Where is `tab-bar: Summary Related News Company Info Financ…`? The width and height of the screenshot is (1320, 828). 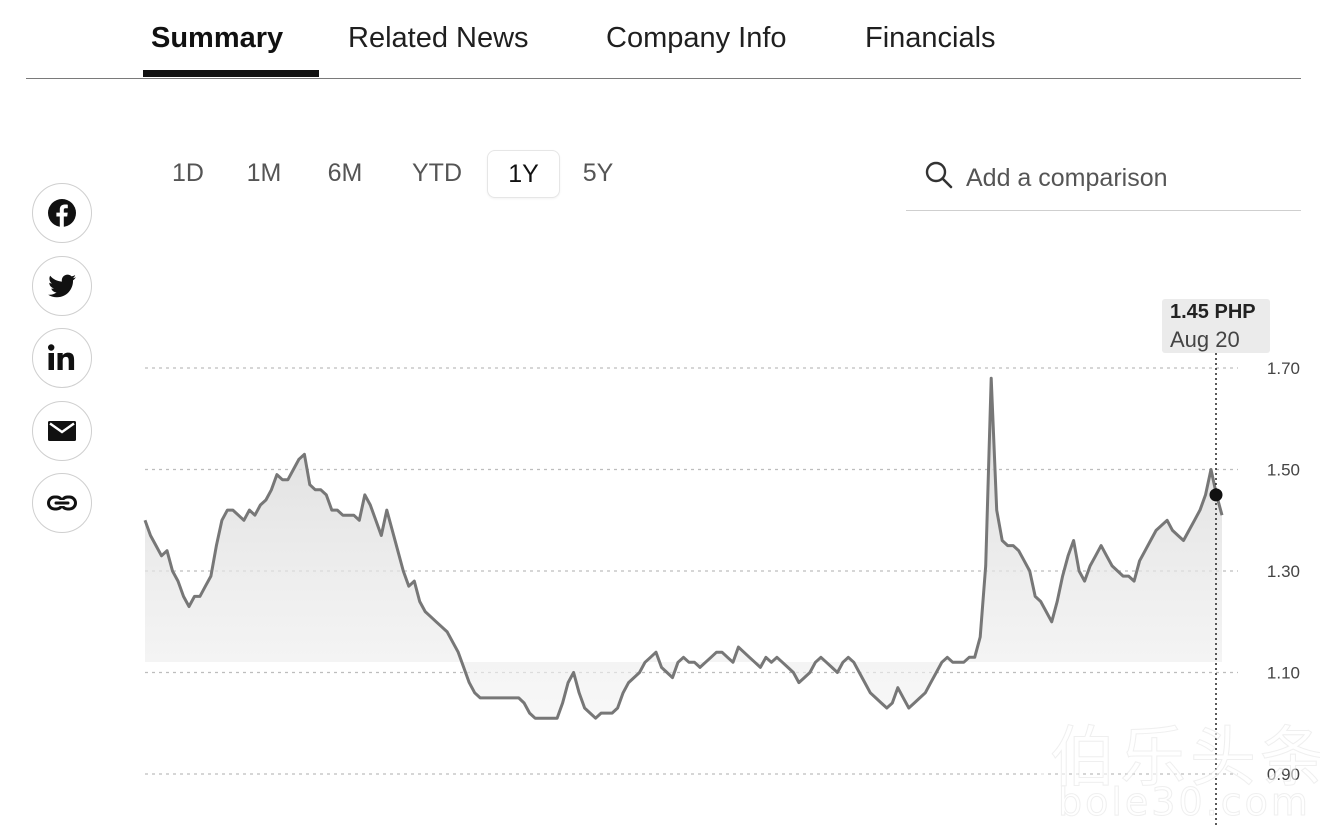 tab-bar: Summary Related News Company Info Financ… is located at coordinates (663, 39).